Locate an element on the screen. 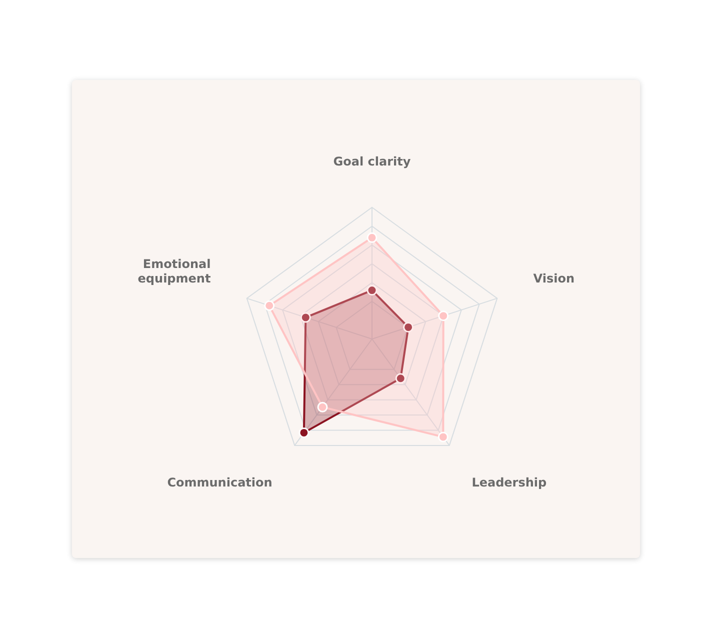 This screenshot has height=617, width=703. spoke-label: Communication is located at coordinates (219, 483).